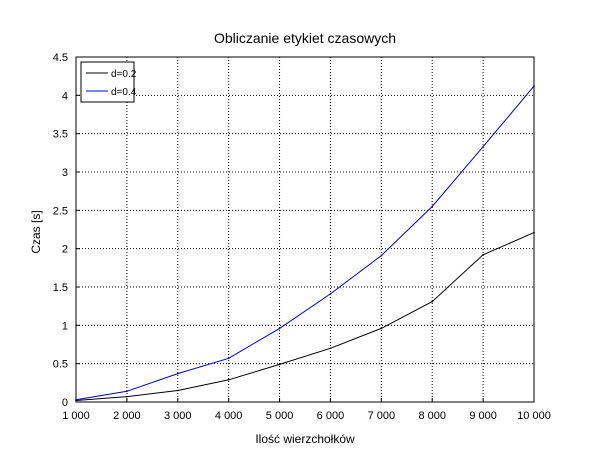 Image resolution: width=610 pixels, height=465 pixels. What do you see at coordinates (432, 416) in the screenshot?
I see `x-tick-label: 8 000` at bounding box center [432, 416].